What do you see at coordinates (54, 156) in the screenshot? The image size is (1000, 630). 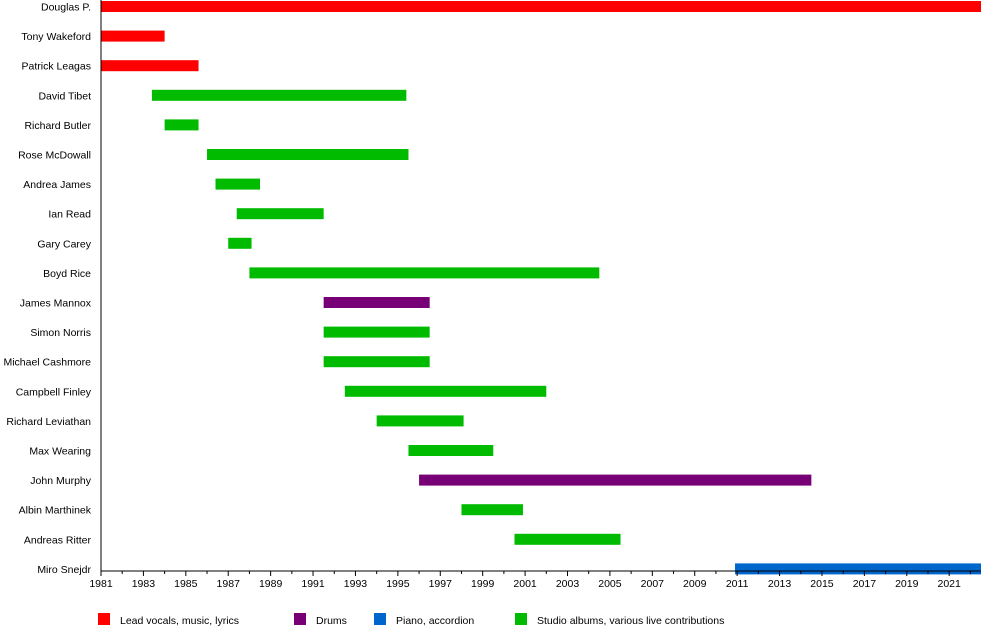 I see `member-label: Rose McDowall` at bounding box center [54, 156].